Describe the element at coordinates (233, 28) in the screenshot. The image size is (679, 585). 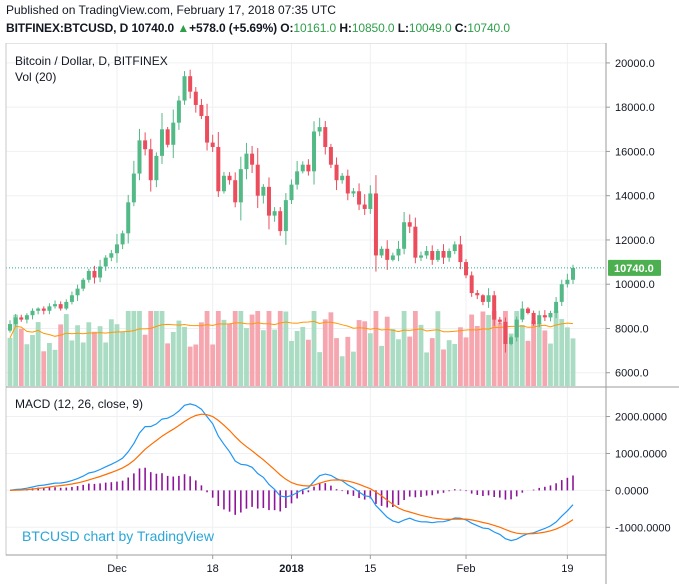
I see `change-value: +578.0 (+5.69%)` at that location.